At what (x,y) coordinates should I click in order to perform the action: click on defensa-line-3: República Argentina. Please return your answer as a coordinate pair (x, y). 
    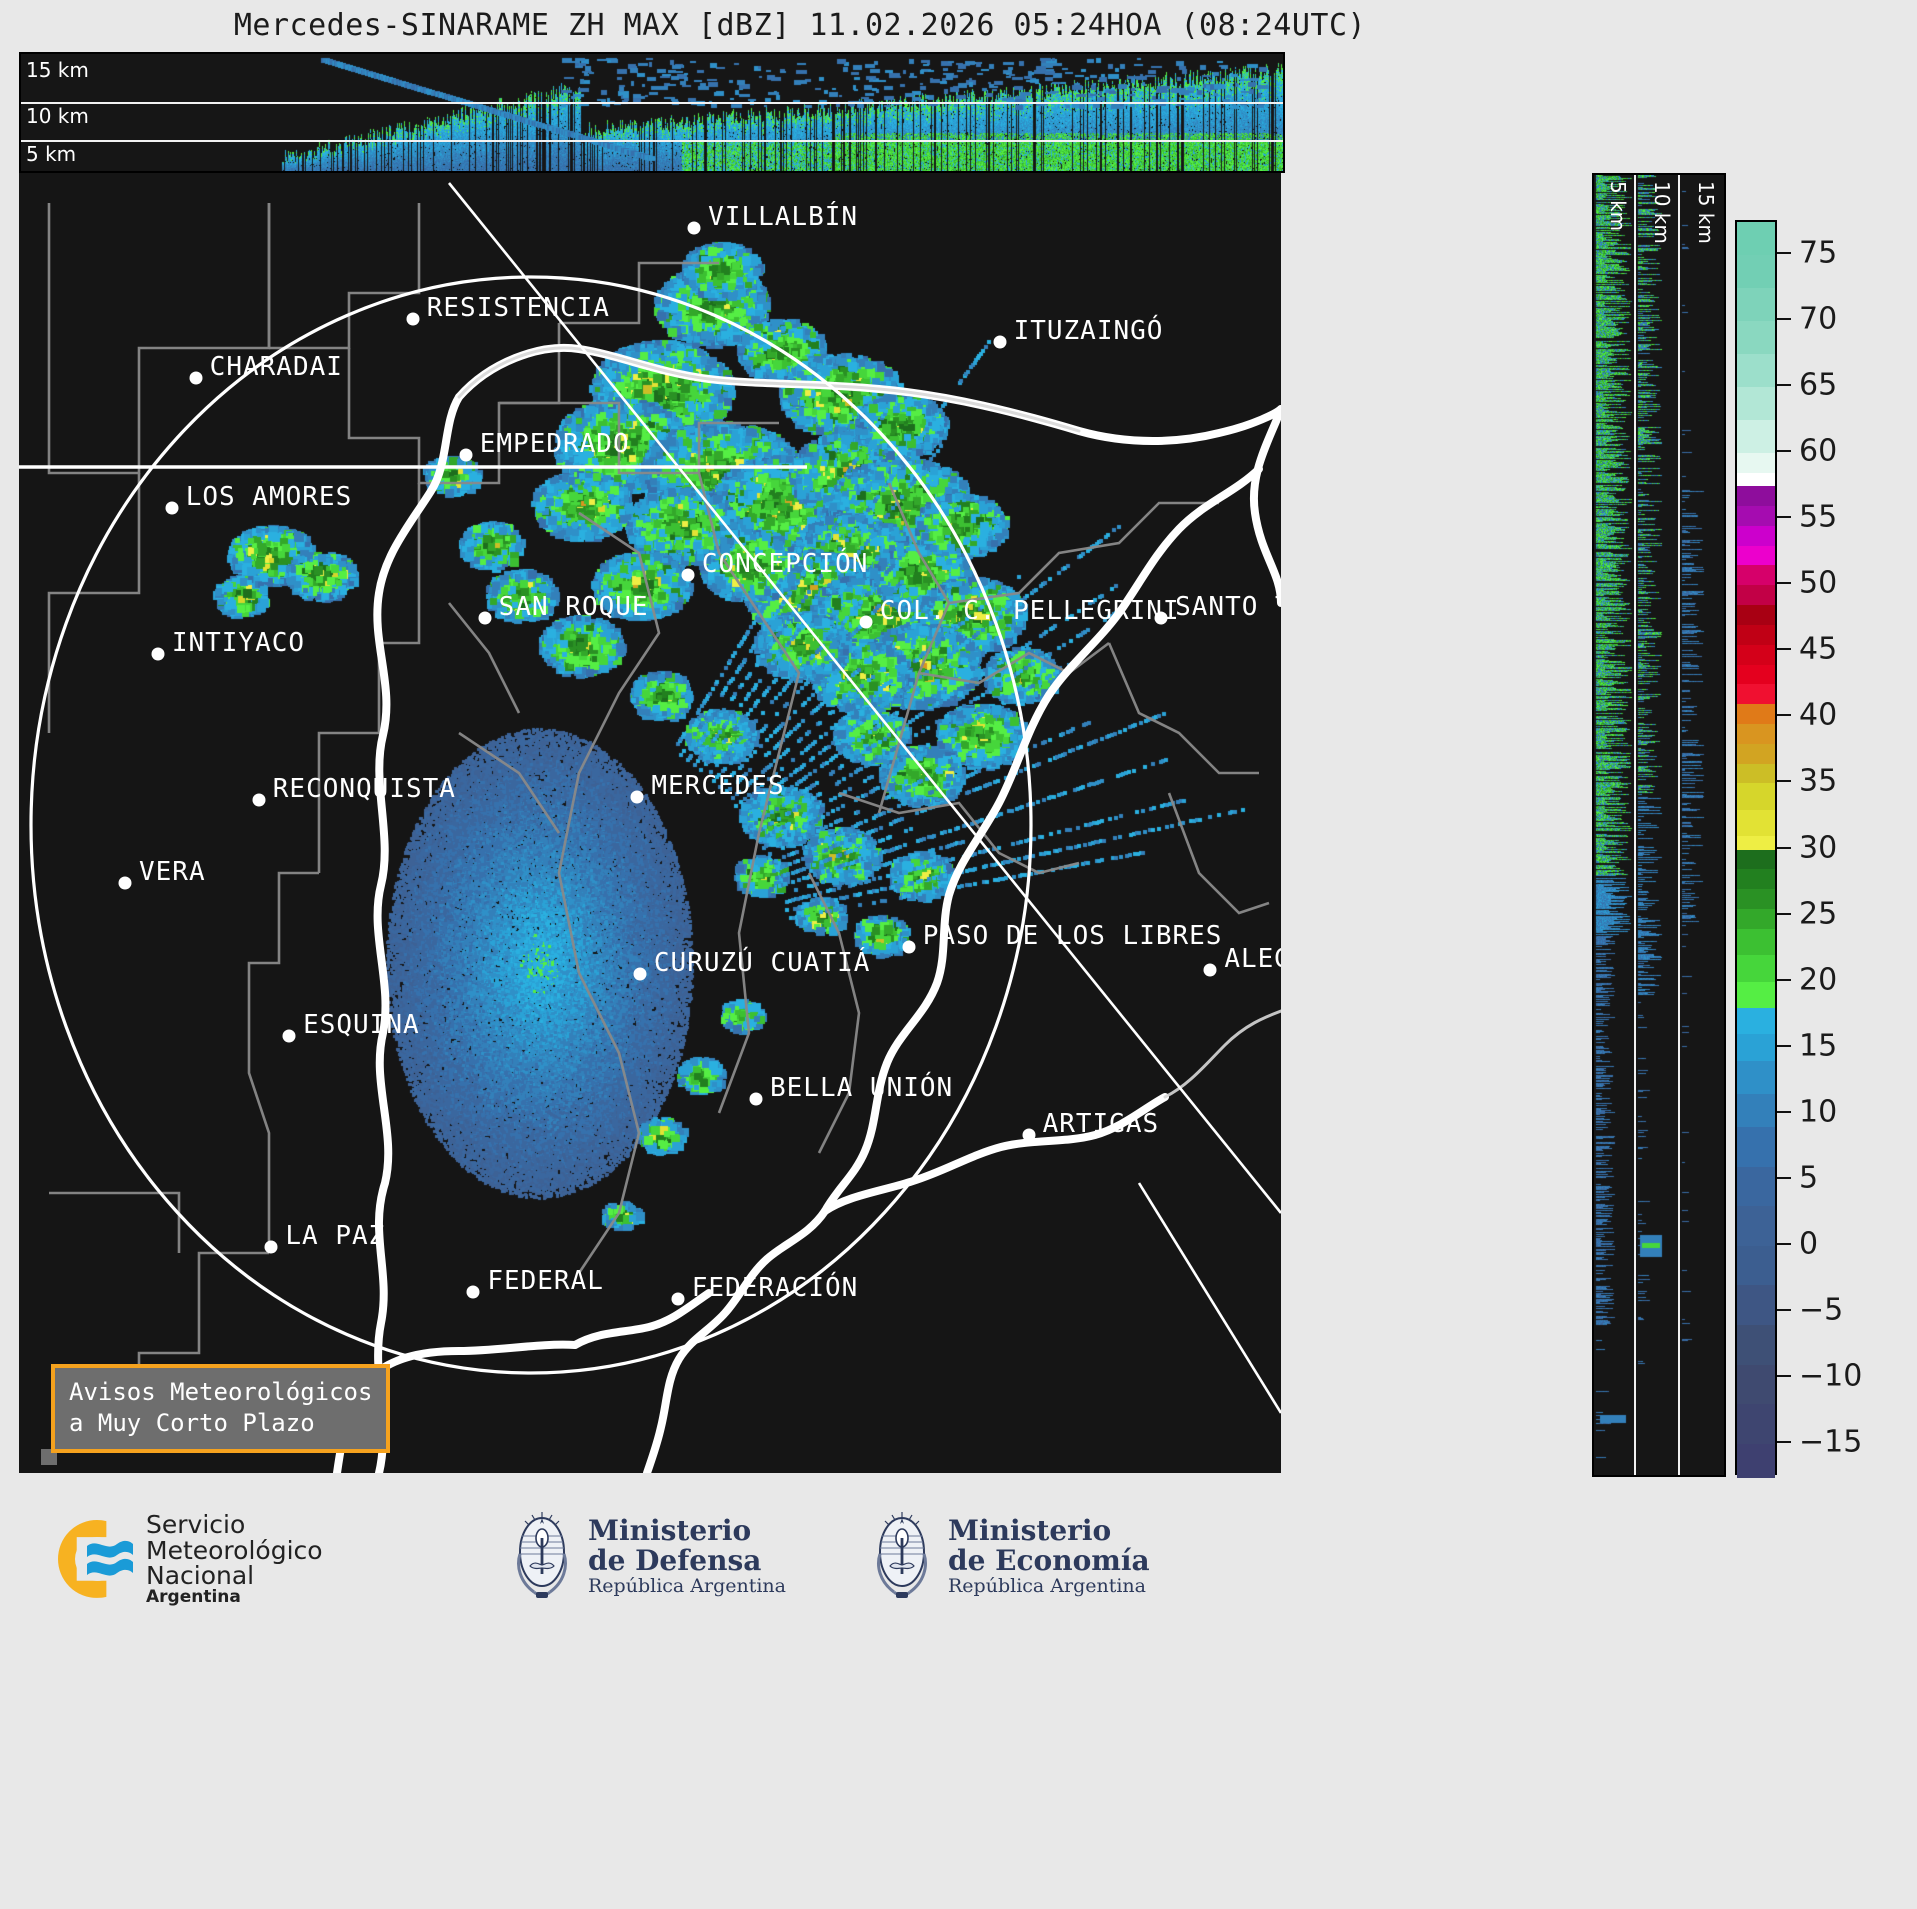
    Looking at the image, I should click on (687, 1585).